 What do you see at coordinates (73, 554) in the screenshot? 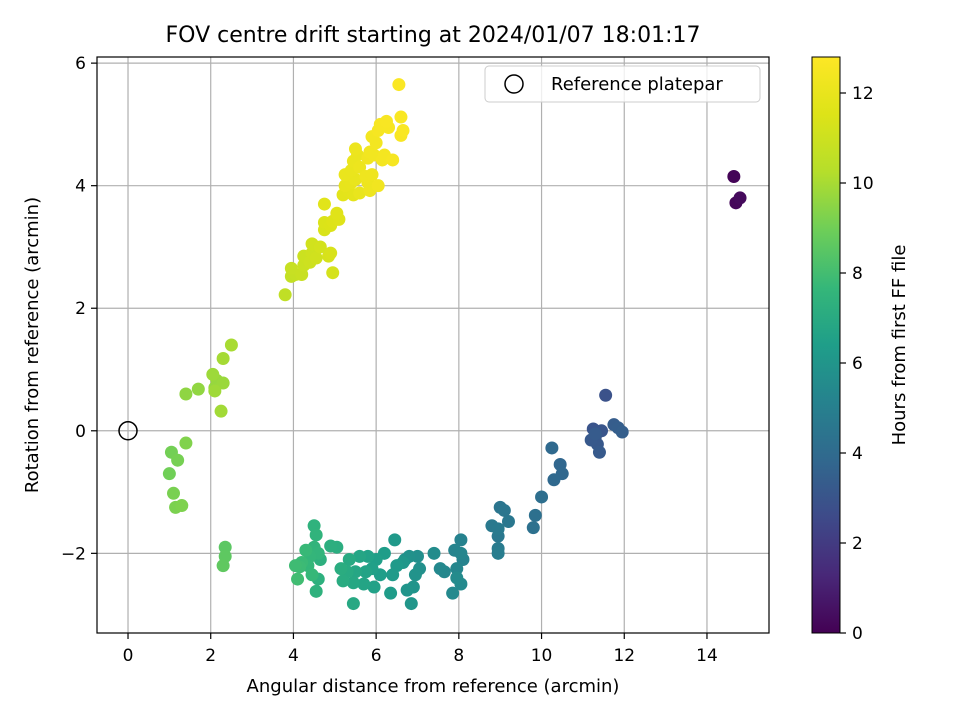
I see `y-tick-label: −2` at bounding box center [73, 554].